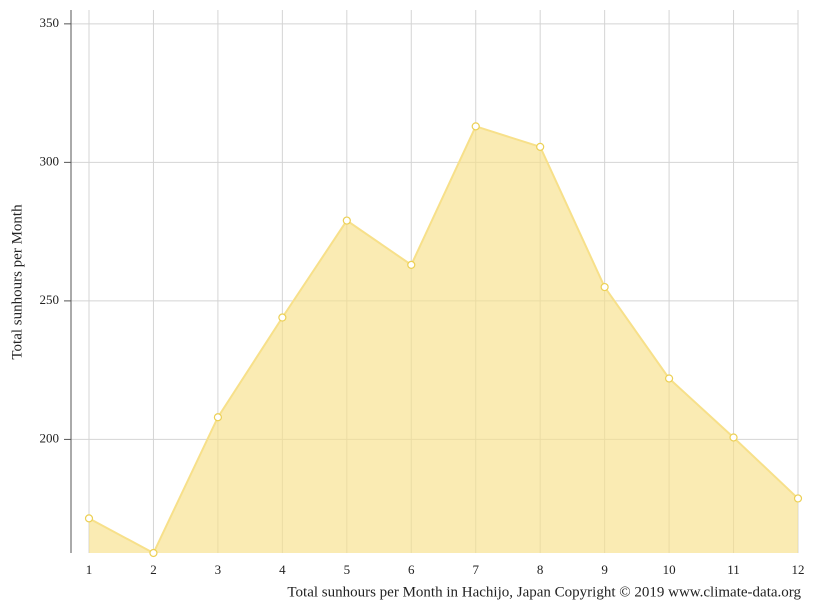 This screenshot has height=611, width=815. What do you see at coordinates (798, 569) in the screenshot?
I see `x-tick-label: 12` at bounding box center [798, 569].